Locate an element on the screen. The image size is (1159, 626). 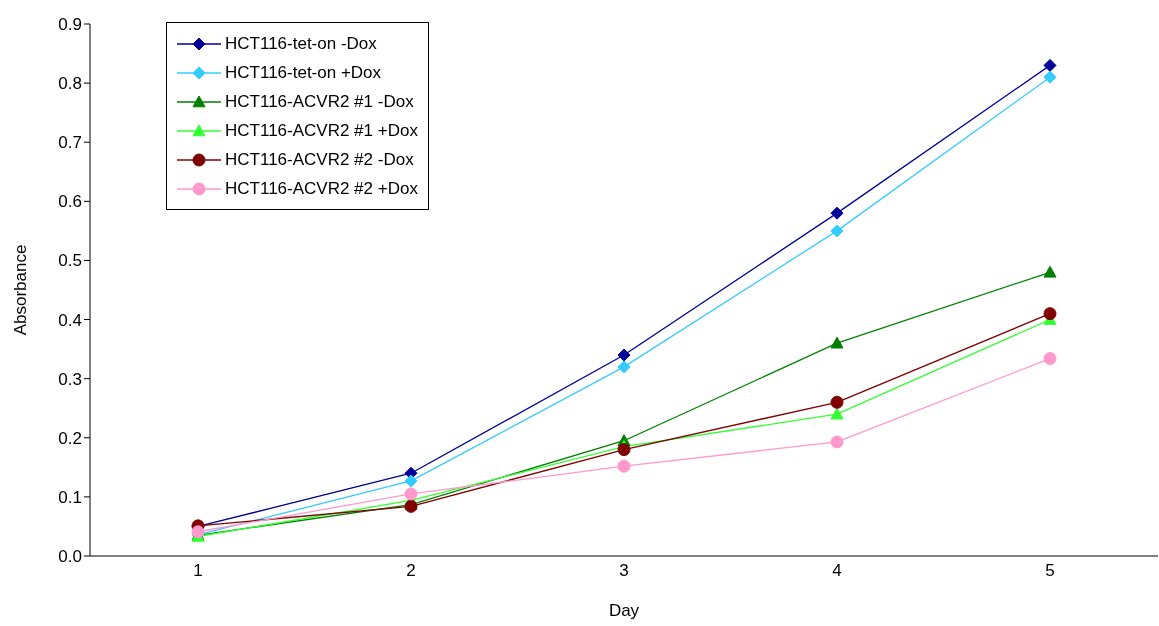
x-tick-label: 5 is located at coordinates (1050, 571).